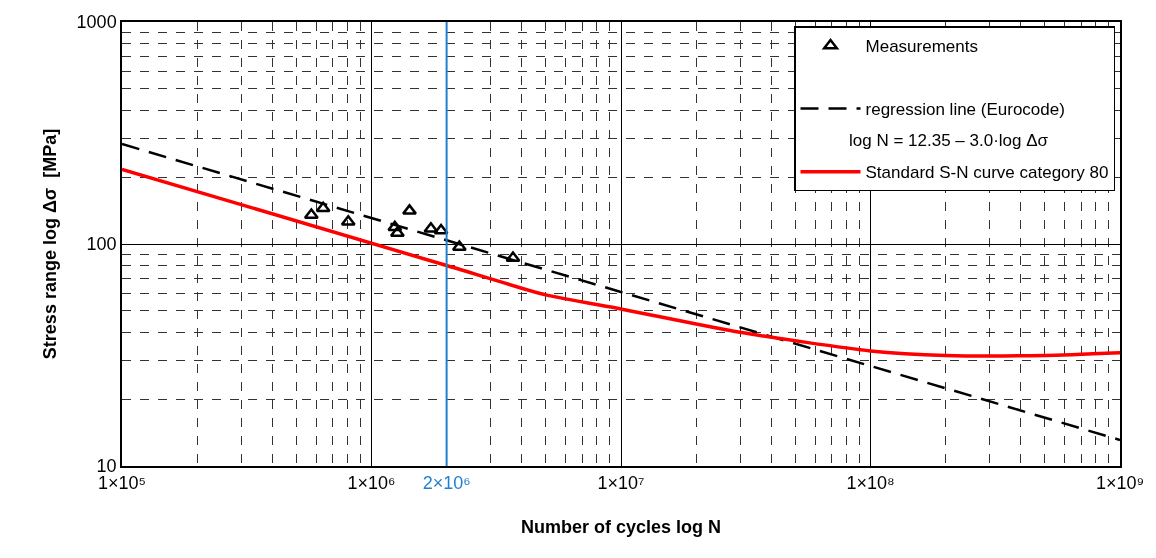 Image resolution: width=1156 pixels, height=558 pixels. What do you see at coordinates (921, 47) in the screenshot?
I see `legend-label: Measurements` at bounding box center [921, 47].